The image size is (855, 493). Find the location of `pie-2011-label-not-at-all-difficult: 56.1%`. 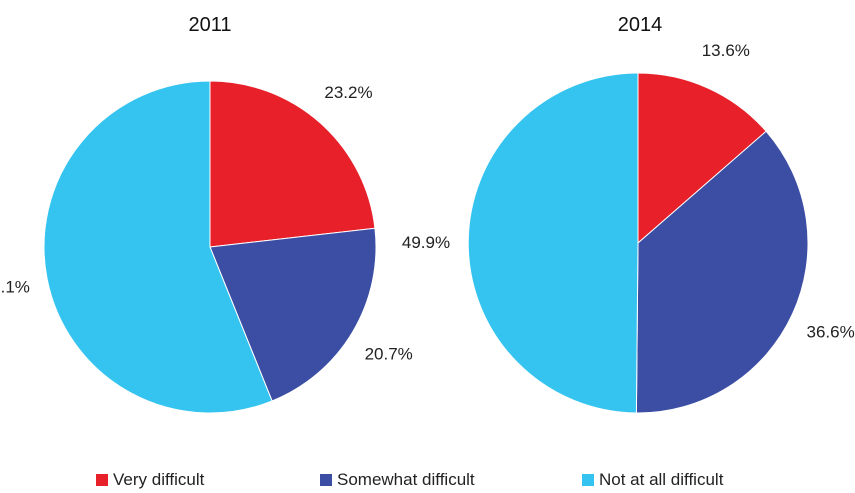

pie-2011-label-not-at-all-difficult: 56.1% is located at coordinates (15, 287).